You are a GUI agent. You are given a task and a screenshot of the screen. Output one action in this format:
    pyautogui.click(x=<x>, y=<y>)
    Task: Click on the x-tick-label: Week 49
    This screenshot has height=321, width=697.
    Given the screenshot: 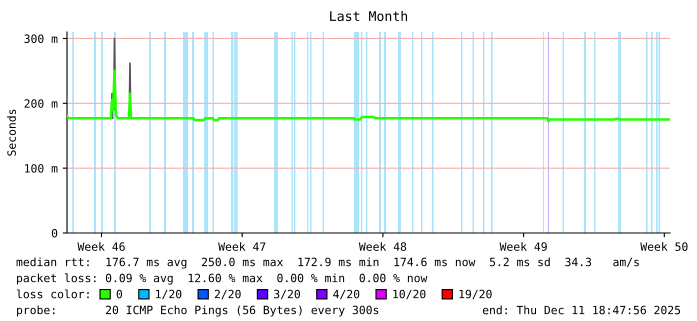 What is the action you would take?
    pyautogui.click(x=523, y=246)
    